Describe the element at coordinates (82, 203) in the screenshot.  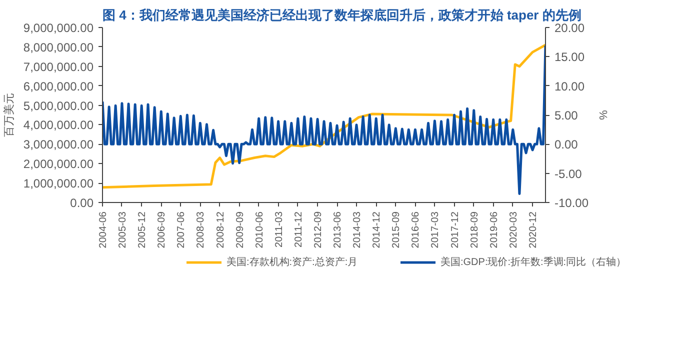
I see `y-tick-label: 0.00` at that location.